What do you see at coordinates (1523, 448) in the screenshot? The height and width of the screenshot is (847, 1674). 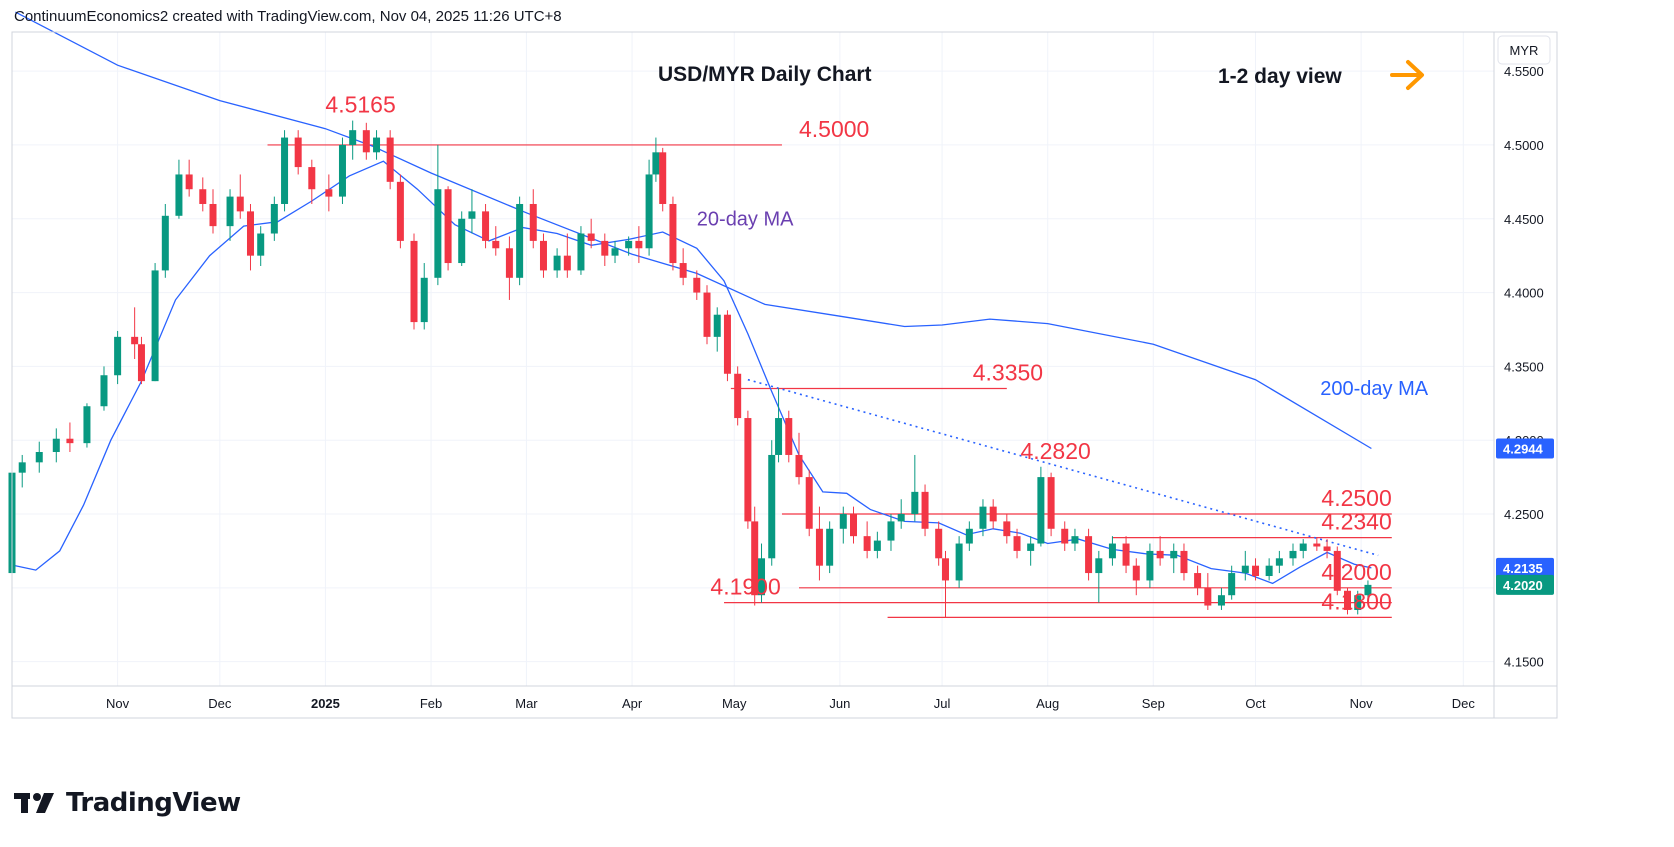 I see `price-badge-label: 4.2944` at bounding box center [1523, 448].